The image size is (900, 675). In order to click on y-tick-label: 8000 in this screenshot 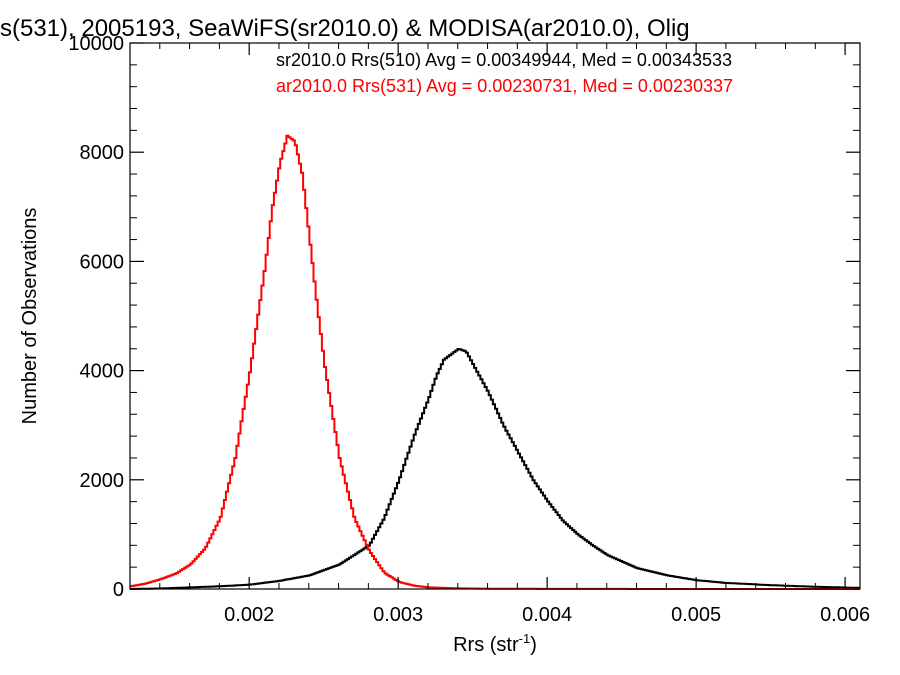, I will do `click(102, 153)`.